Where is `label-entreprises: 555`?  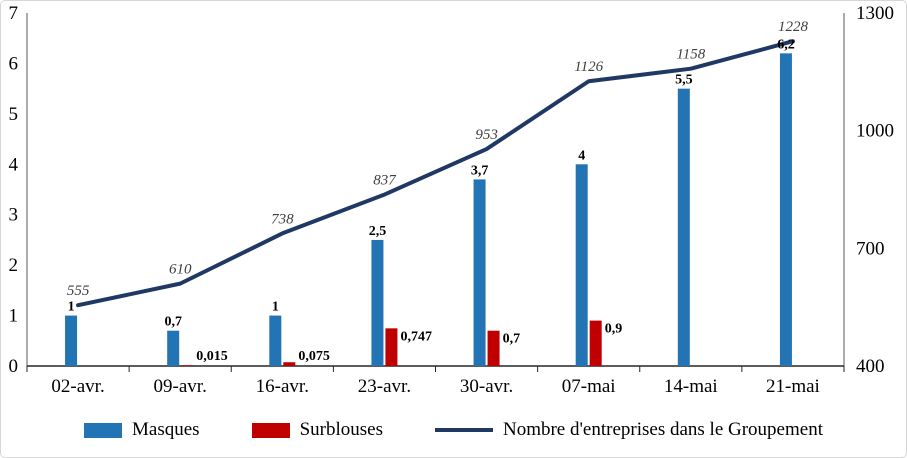 label-entreprises: 555 is located at coordinates (78, 291).